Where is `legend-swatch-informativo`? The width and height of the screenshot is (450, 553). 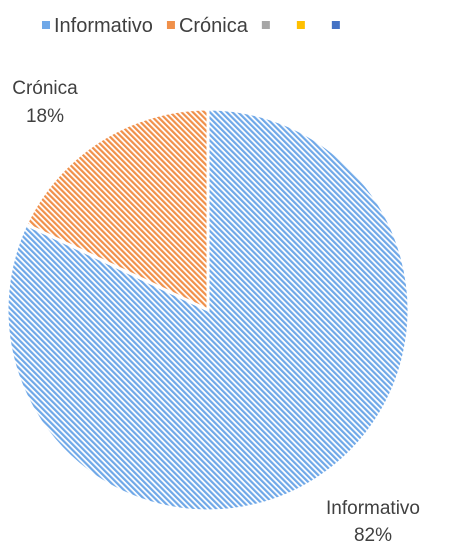
legend-swatch-informativo is located at coordinates (46, 25).